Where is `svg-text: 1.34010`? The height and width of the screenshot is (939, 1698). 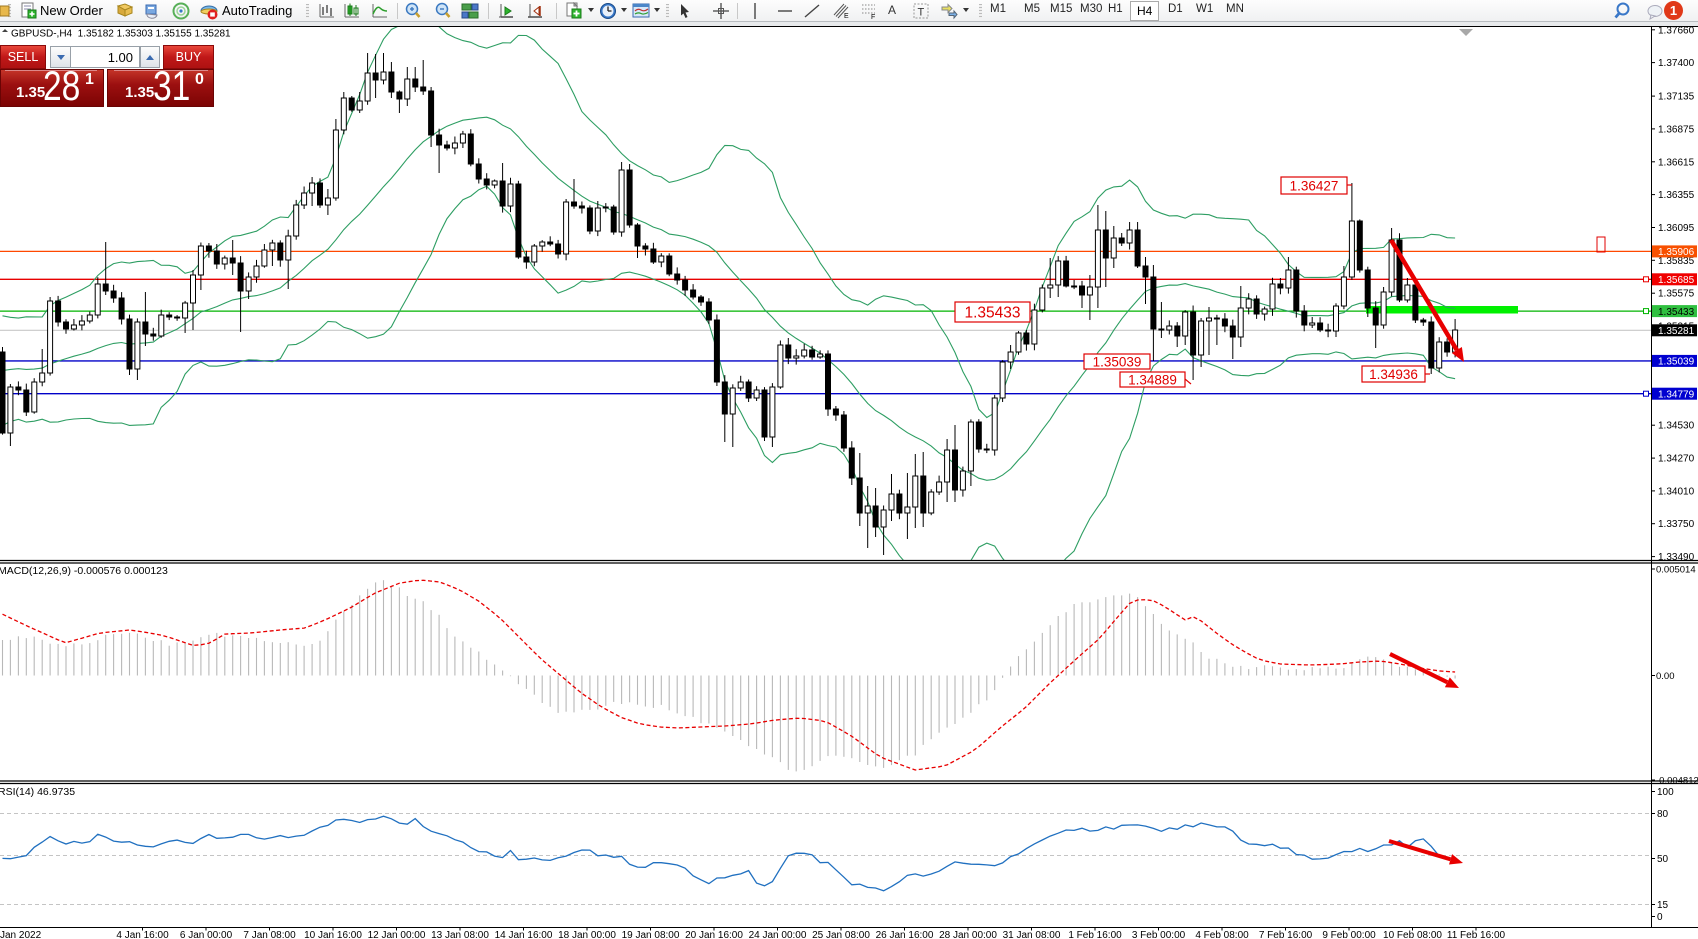 svg-text: 1.34010 is located at coordinates (1676, 491).